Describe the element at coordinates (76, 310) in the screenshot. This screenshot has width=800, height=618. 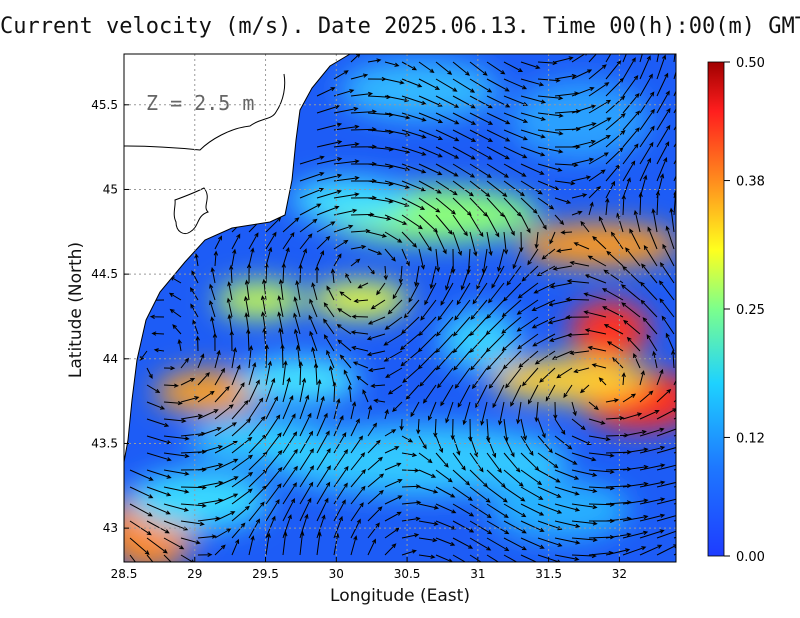
I see `y-axis-label: Latitude (North)` at that location.